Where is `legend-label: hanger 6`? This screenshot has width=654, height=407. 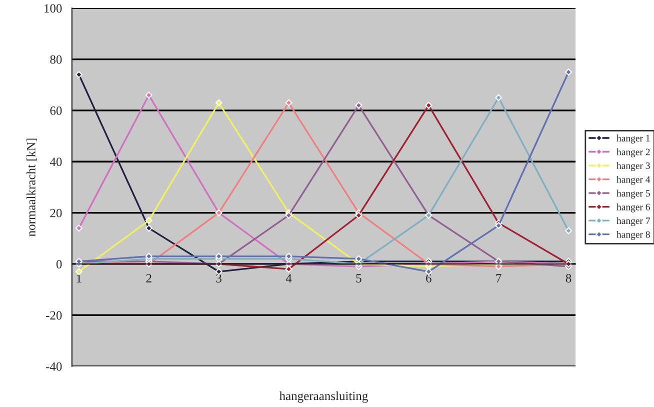 legend-label: hanger 6 is located at coordinates (633, 207).